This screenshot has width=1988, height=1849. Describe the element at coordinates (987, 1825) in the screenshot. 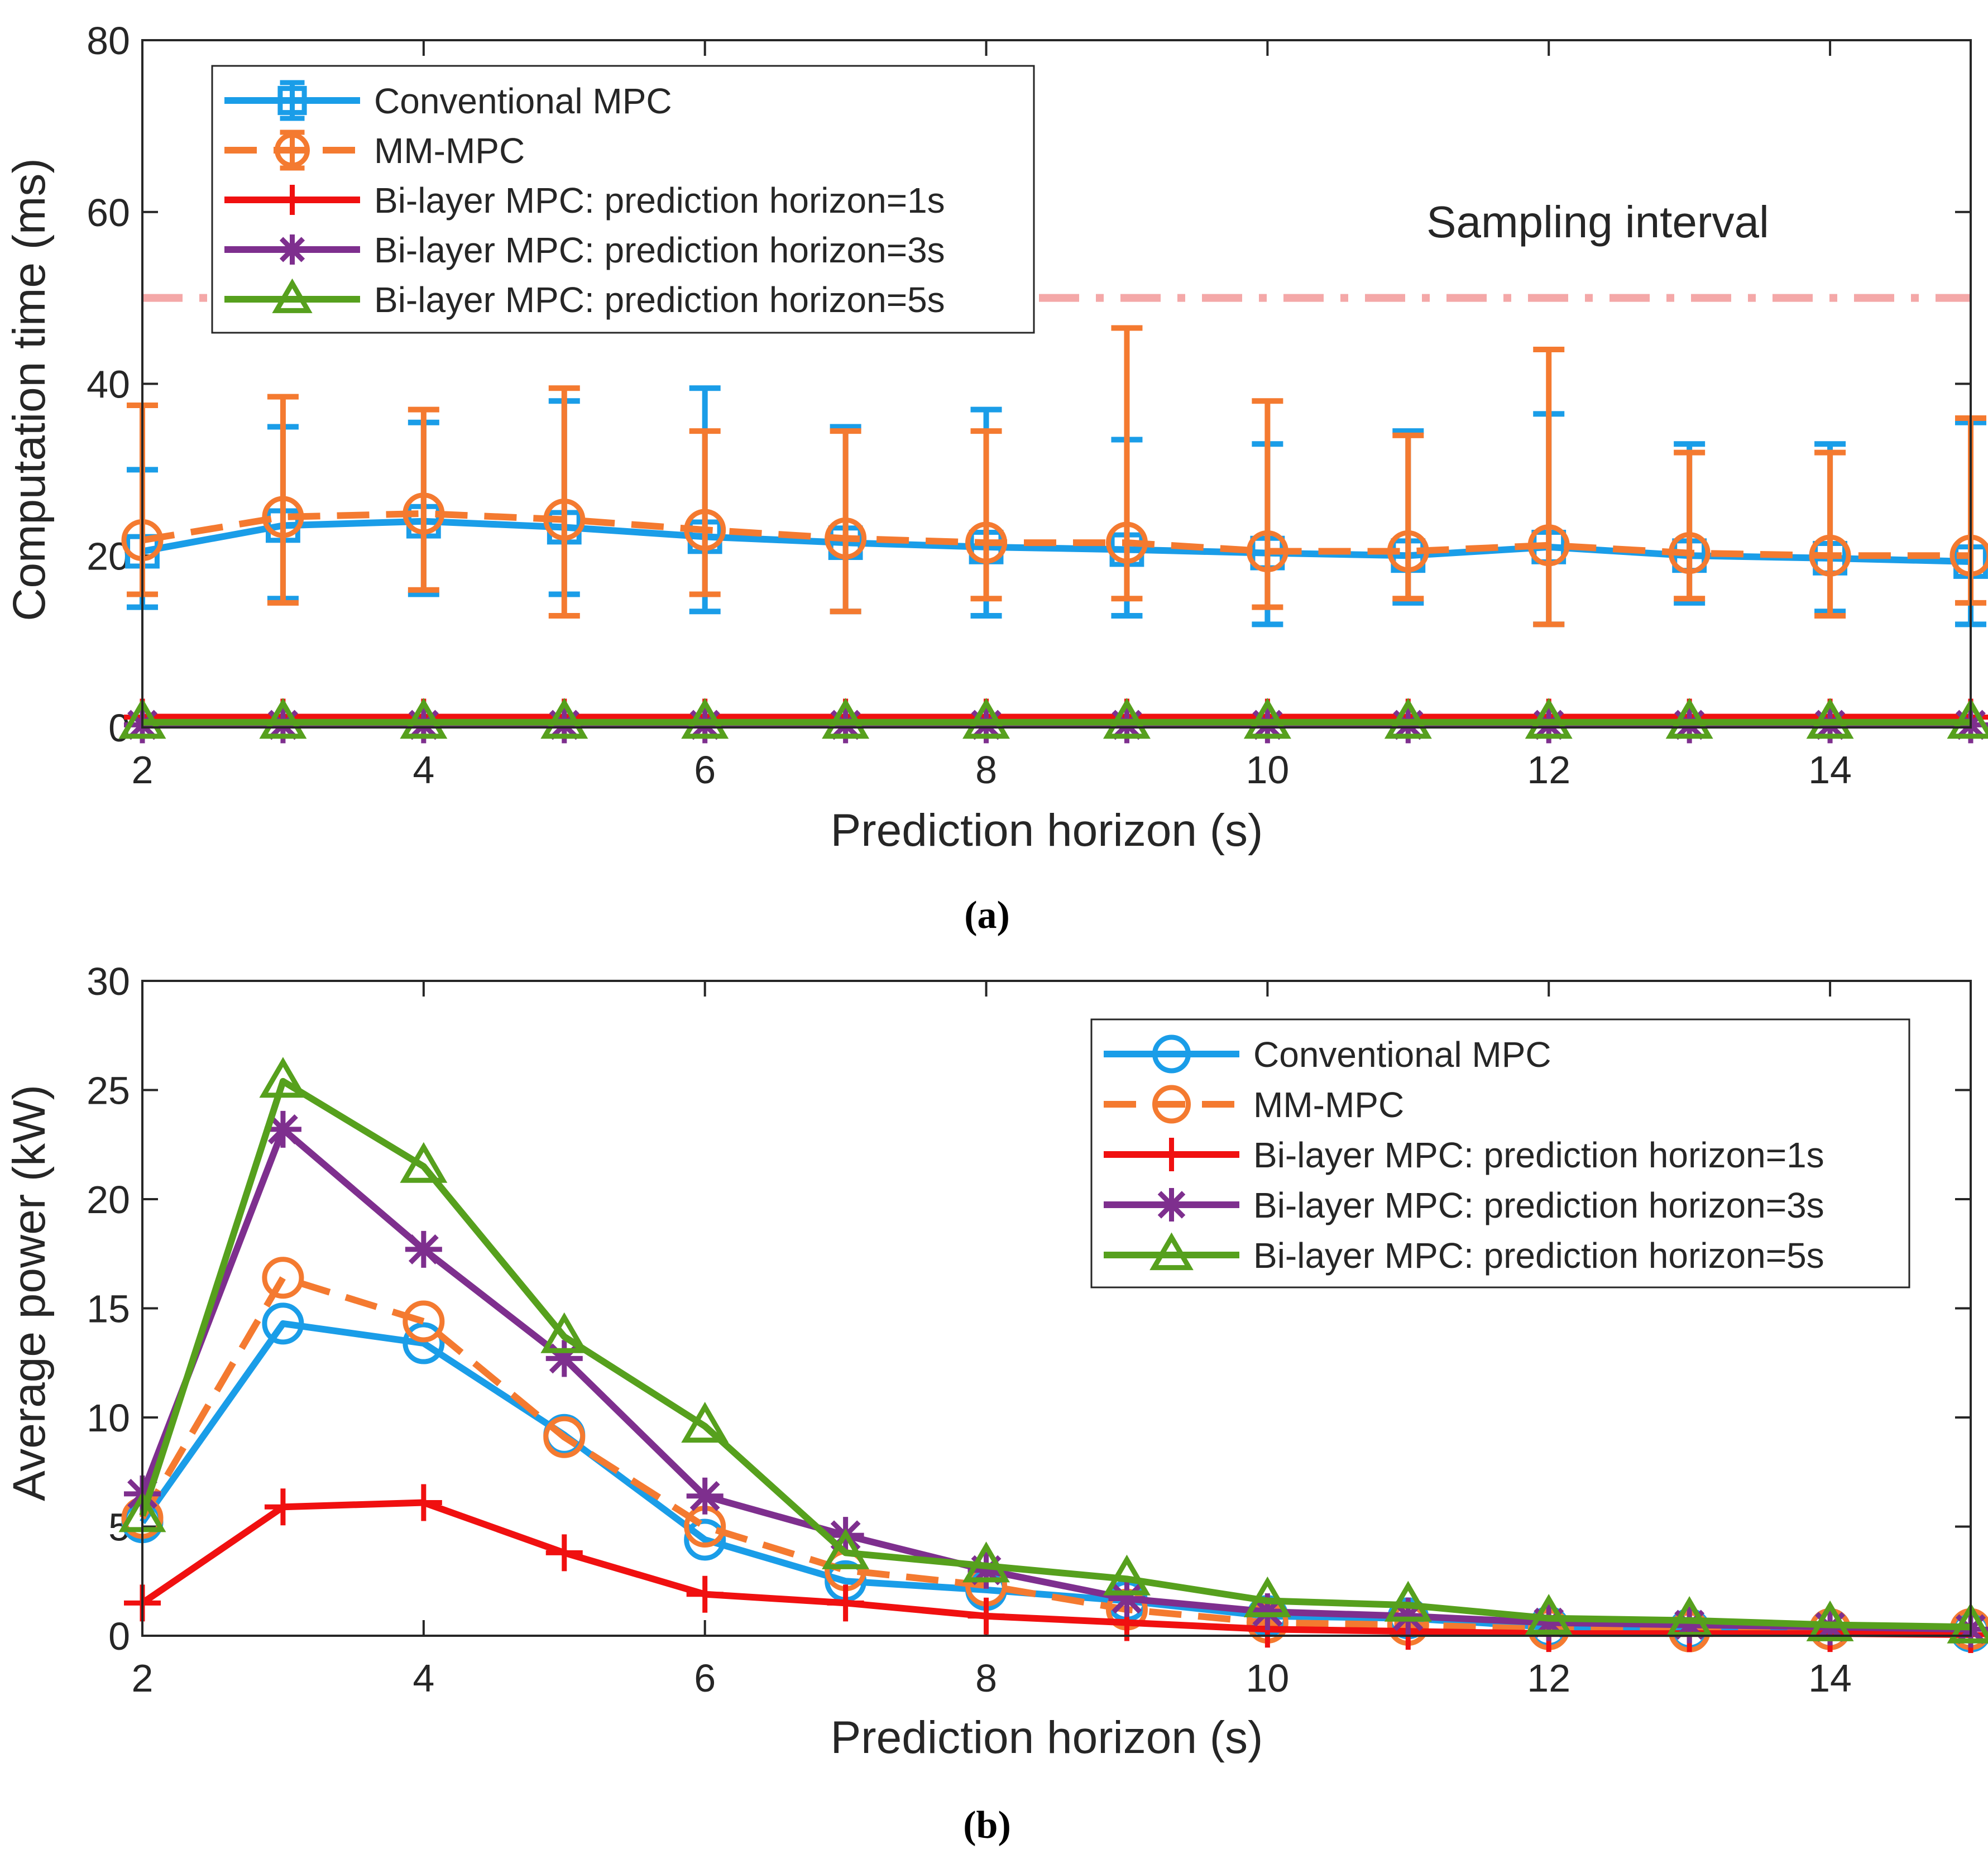

I see `panel-b-caption: (b)` at that location.